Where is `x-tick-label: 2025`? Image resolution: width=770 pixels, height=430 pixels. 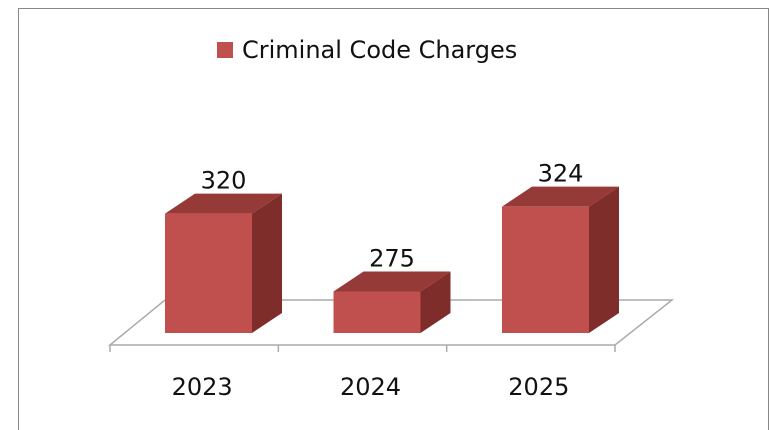 x-tick-label: 2025 is located at coordinates (538, 387).